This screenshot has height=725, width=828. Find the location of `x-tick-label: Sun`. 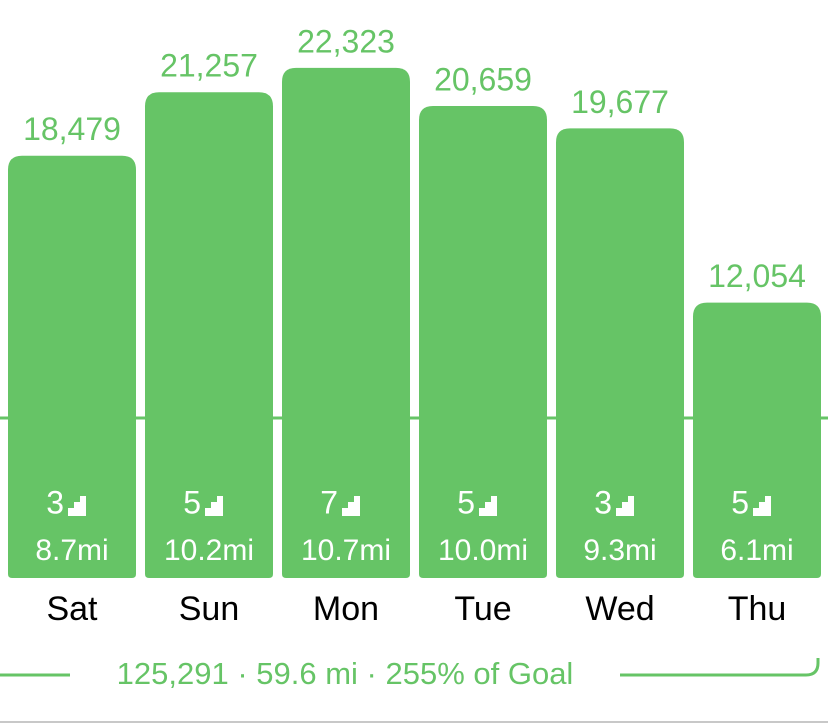

x-tick-label: Sun is located at coordinates (209, 609).